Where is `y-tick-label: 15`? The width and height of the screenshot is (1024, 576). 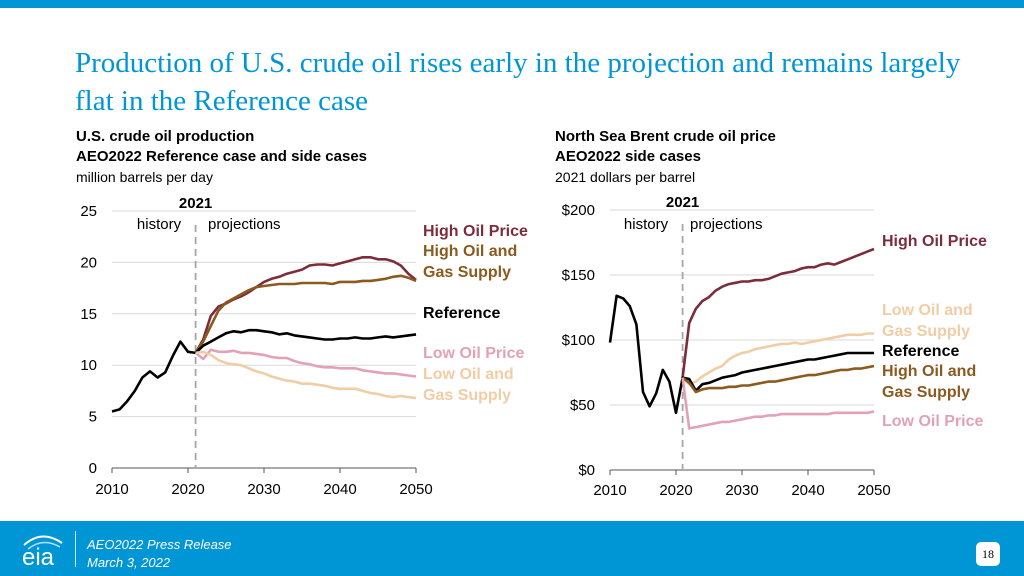 y-tick-label: 15 is located at coordinates (88, 314).